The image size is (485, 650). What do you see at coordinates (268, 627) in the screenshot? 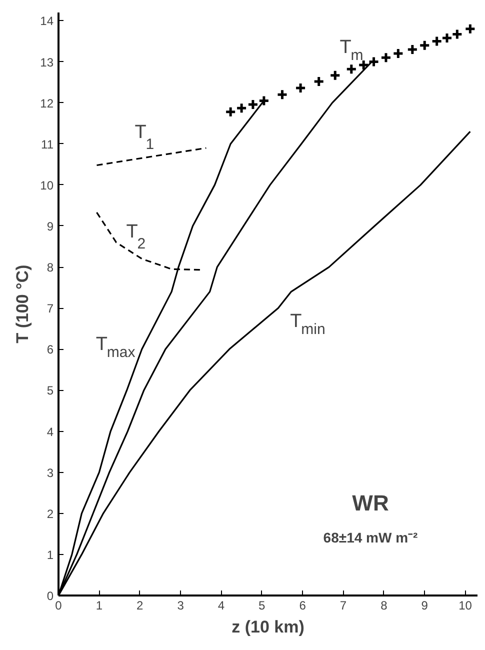
I see `x-axis-title: z (10 km)` at bounding box center [268, 627].